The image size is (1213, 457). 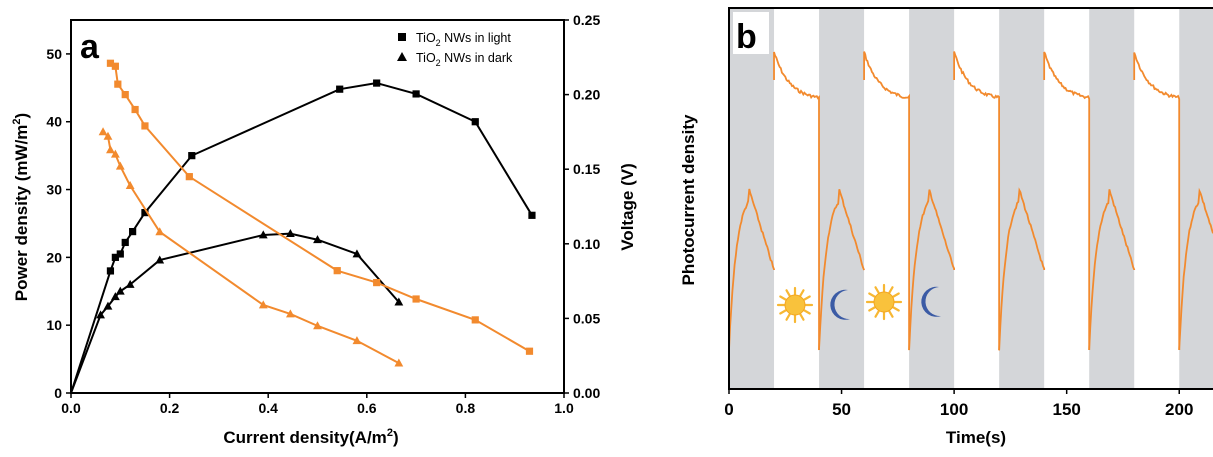 What do you see at coordinates (586, 169) in the screenshot?
I see `y2-tick-label: 0.15` at bounding box center [586, 169].